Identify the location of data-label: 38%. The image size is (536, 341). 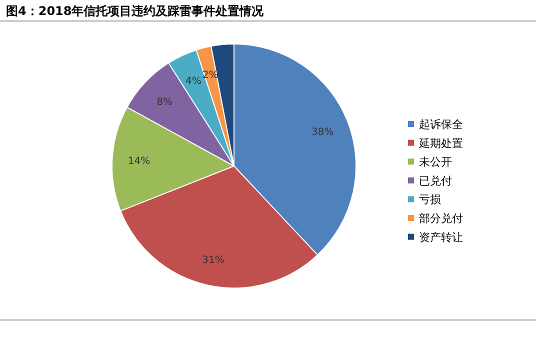
(322, 132).